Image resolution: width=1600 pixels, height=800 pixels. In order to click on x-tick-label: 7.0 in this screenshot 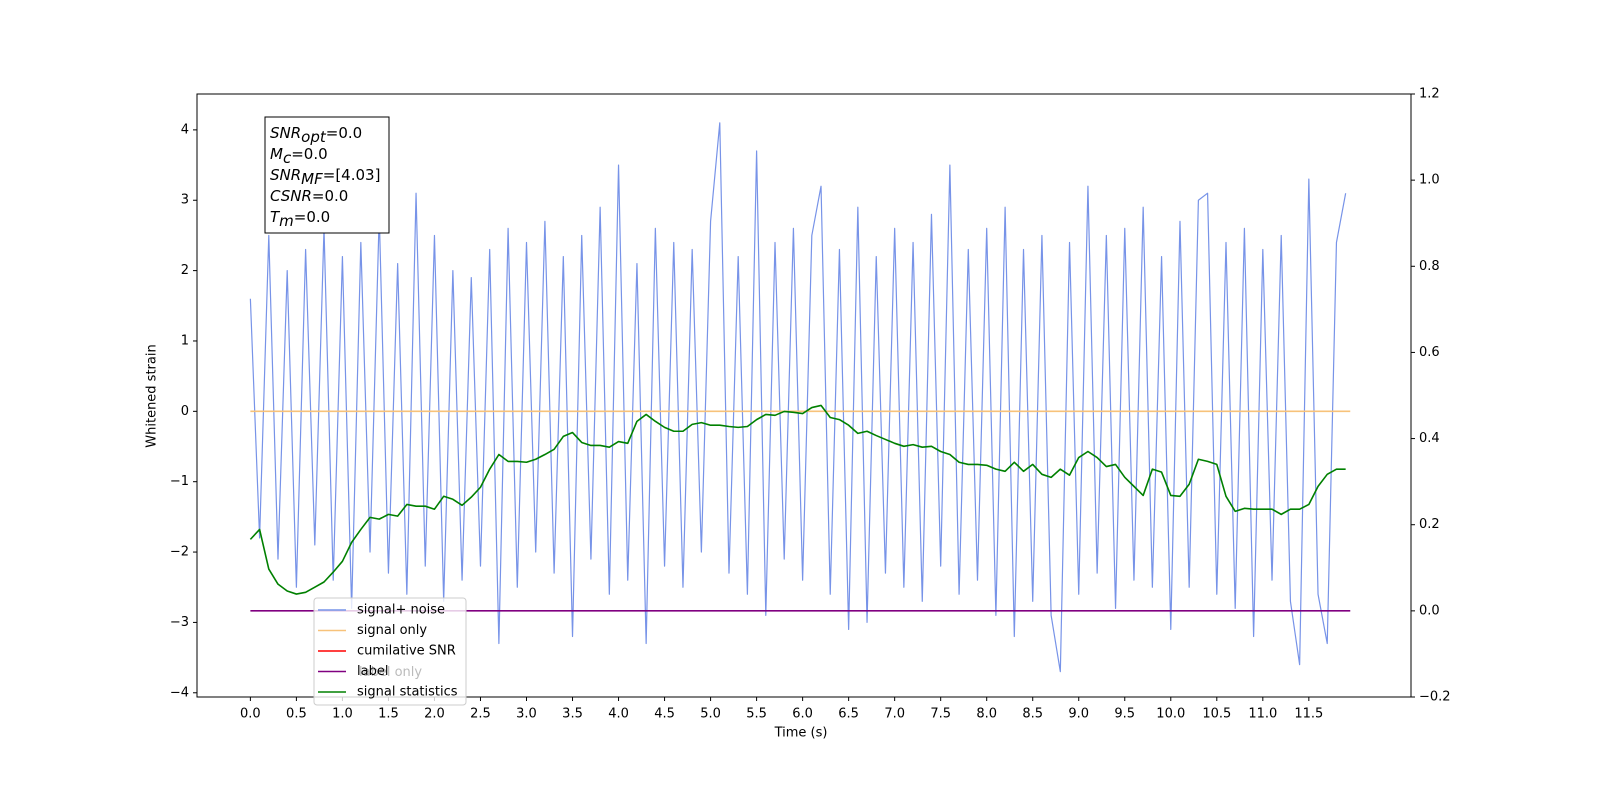, I will do `click(894, 714)`.